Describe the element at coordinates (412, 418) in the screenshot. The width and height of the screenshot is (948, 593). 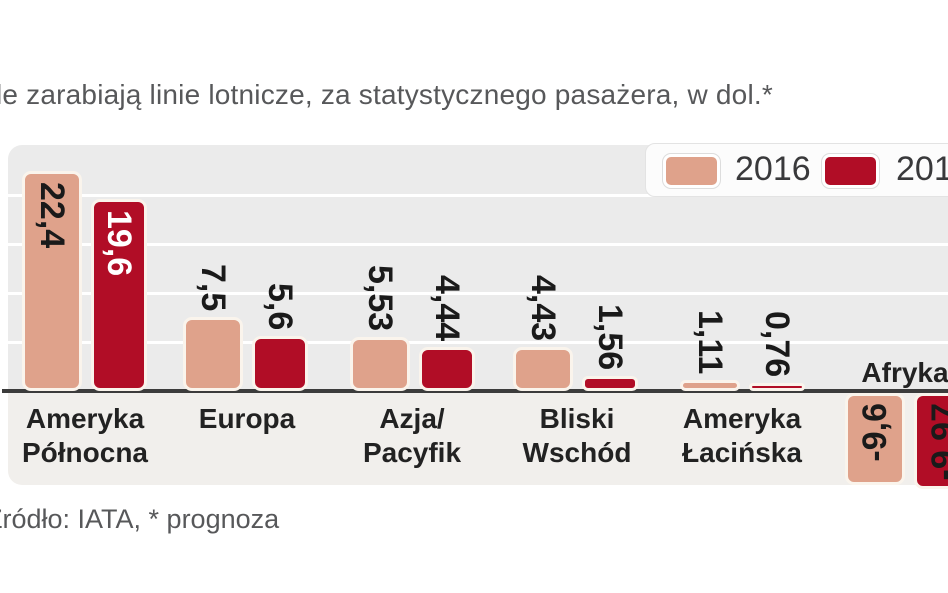
I see `category-line: Azja/` at that location.